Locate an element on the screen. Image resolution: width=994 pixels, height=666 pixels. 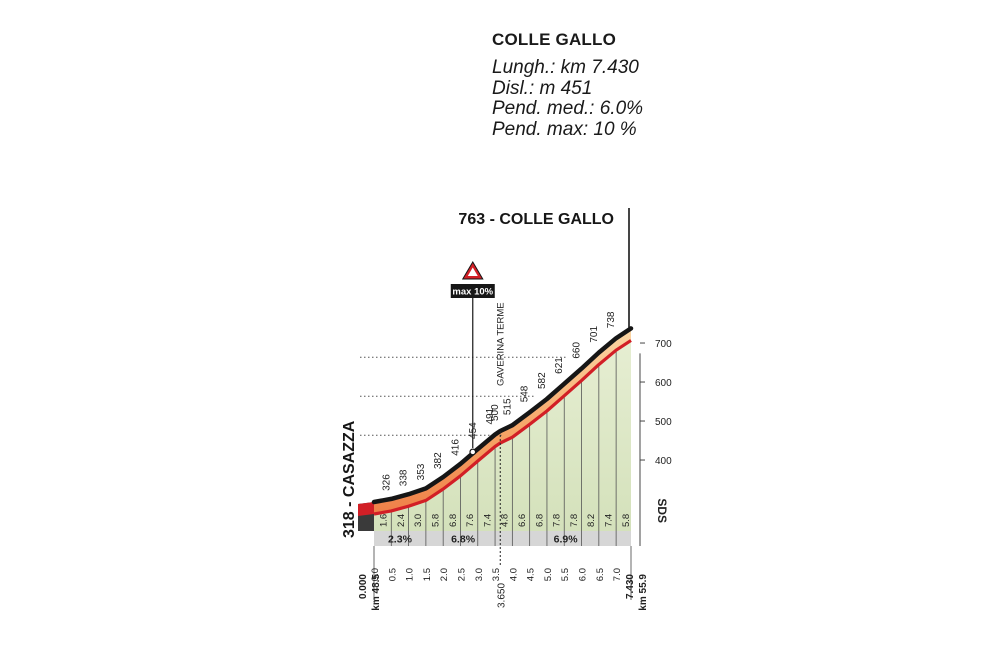
km-tick-label: 7.0 is located at coordinates (617, 574).